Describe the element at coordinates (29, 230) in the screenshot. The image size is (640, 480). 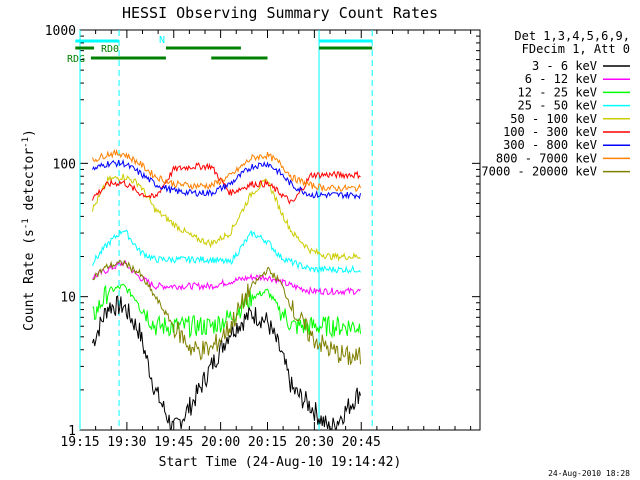
I see `y-axis-label: Count Rate (s-1 detector-1)` at that location.